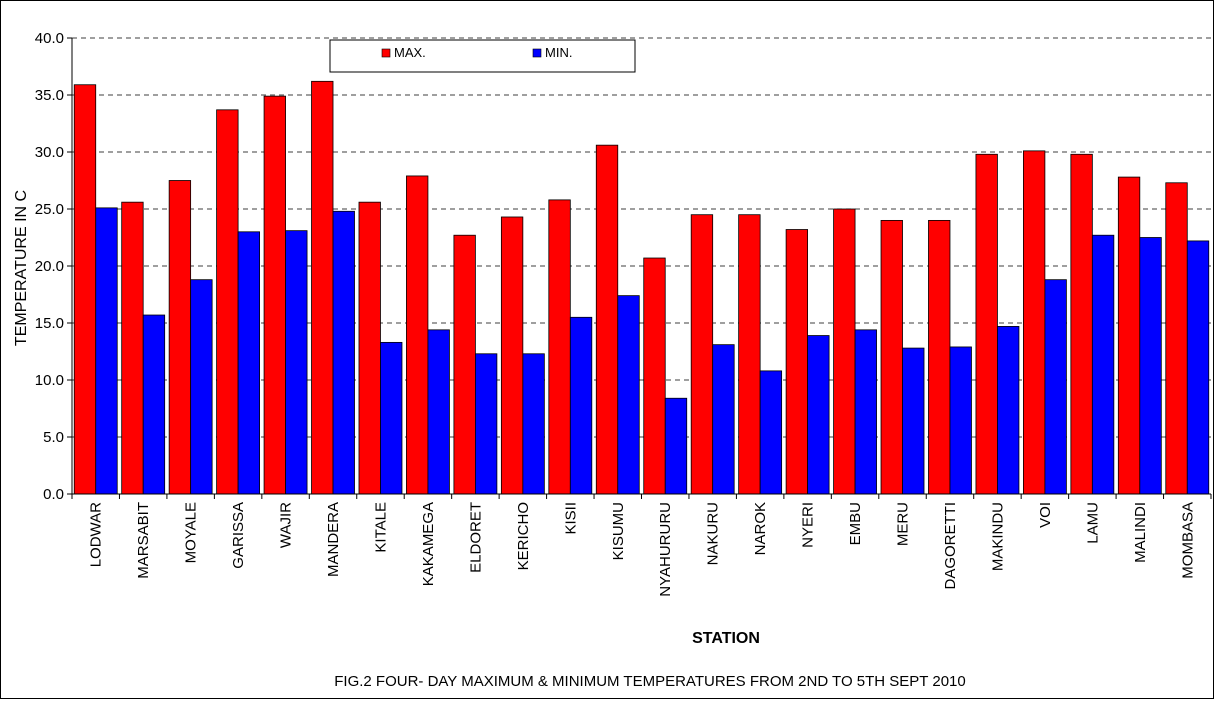  I want to click on x-tick-label: GARISSA, so click(238, 535).